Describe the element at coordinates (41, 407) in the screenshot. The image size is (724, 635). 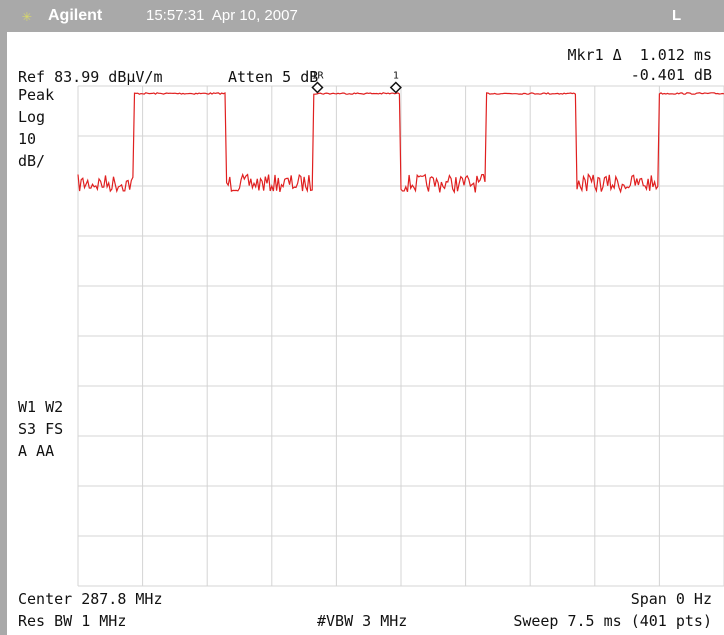
I see `trace-annotation-1: W1 W2` at that location.